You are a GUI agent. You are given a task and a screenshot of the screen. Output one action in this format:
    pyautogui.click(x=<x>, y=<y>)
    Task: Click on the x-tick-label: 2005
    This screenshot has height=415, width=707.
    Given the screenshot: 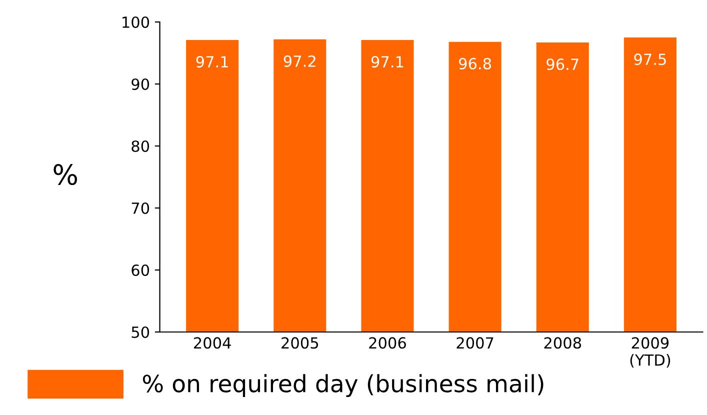 What is the action you would take?
    pyautogui.click(x=300, y=343)
    